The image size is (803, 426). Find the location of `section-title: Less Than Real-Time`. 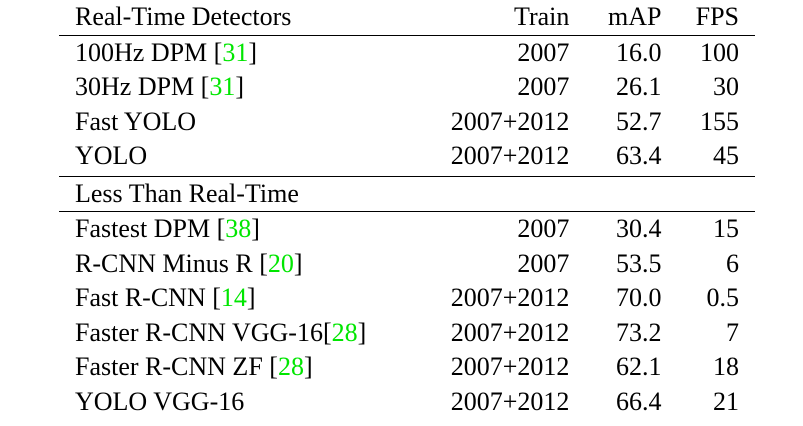

section-title: Less Than Real-Time is located at coordinates (407, 194).